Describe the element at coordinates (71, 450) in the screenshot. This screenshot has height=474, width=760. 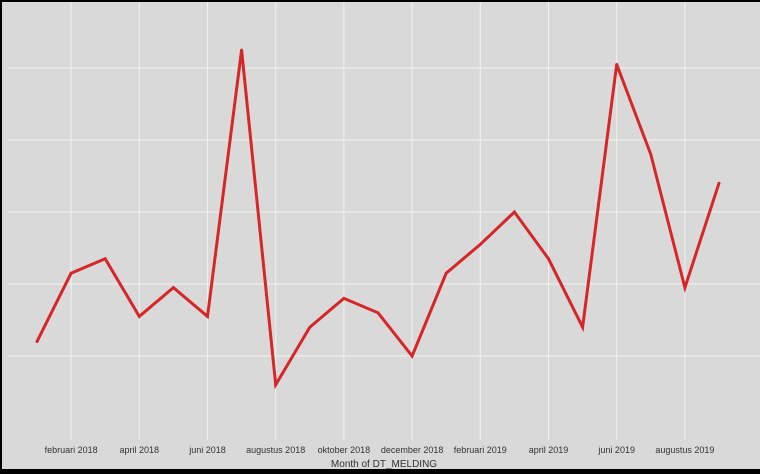
I see `x-tick-label: februari 2018` at that location.